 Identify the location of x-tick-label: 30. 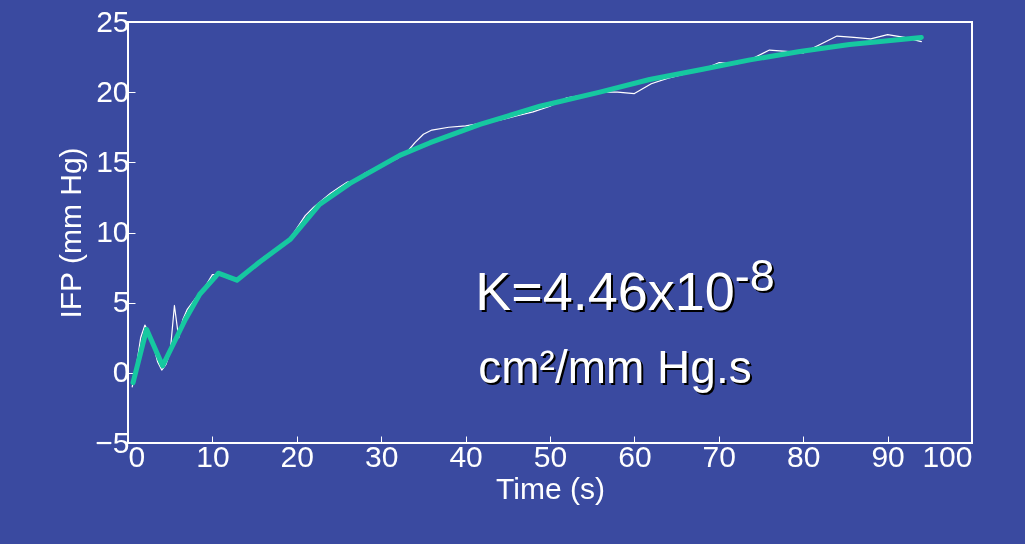
(382, 456).